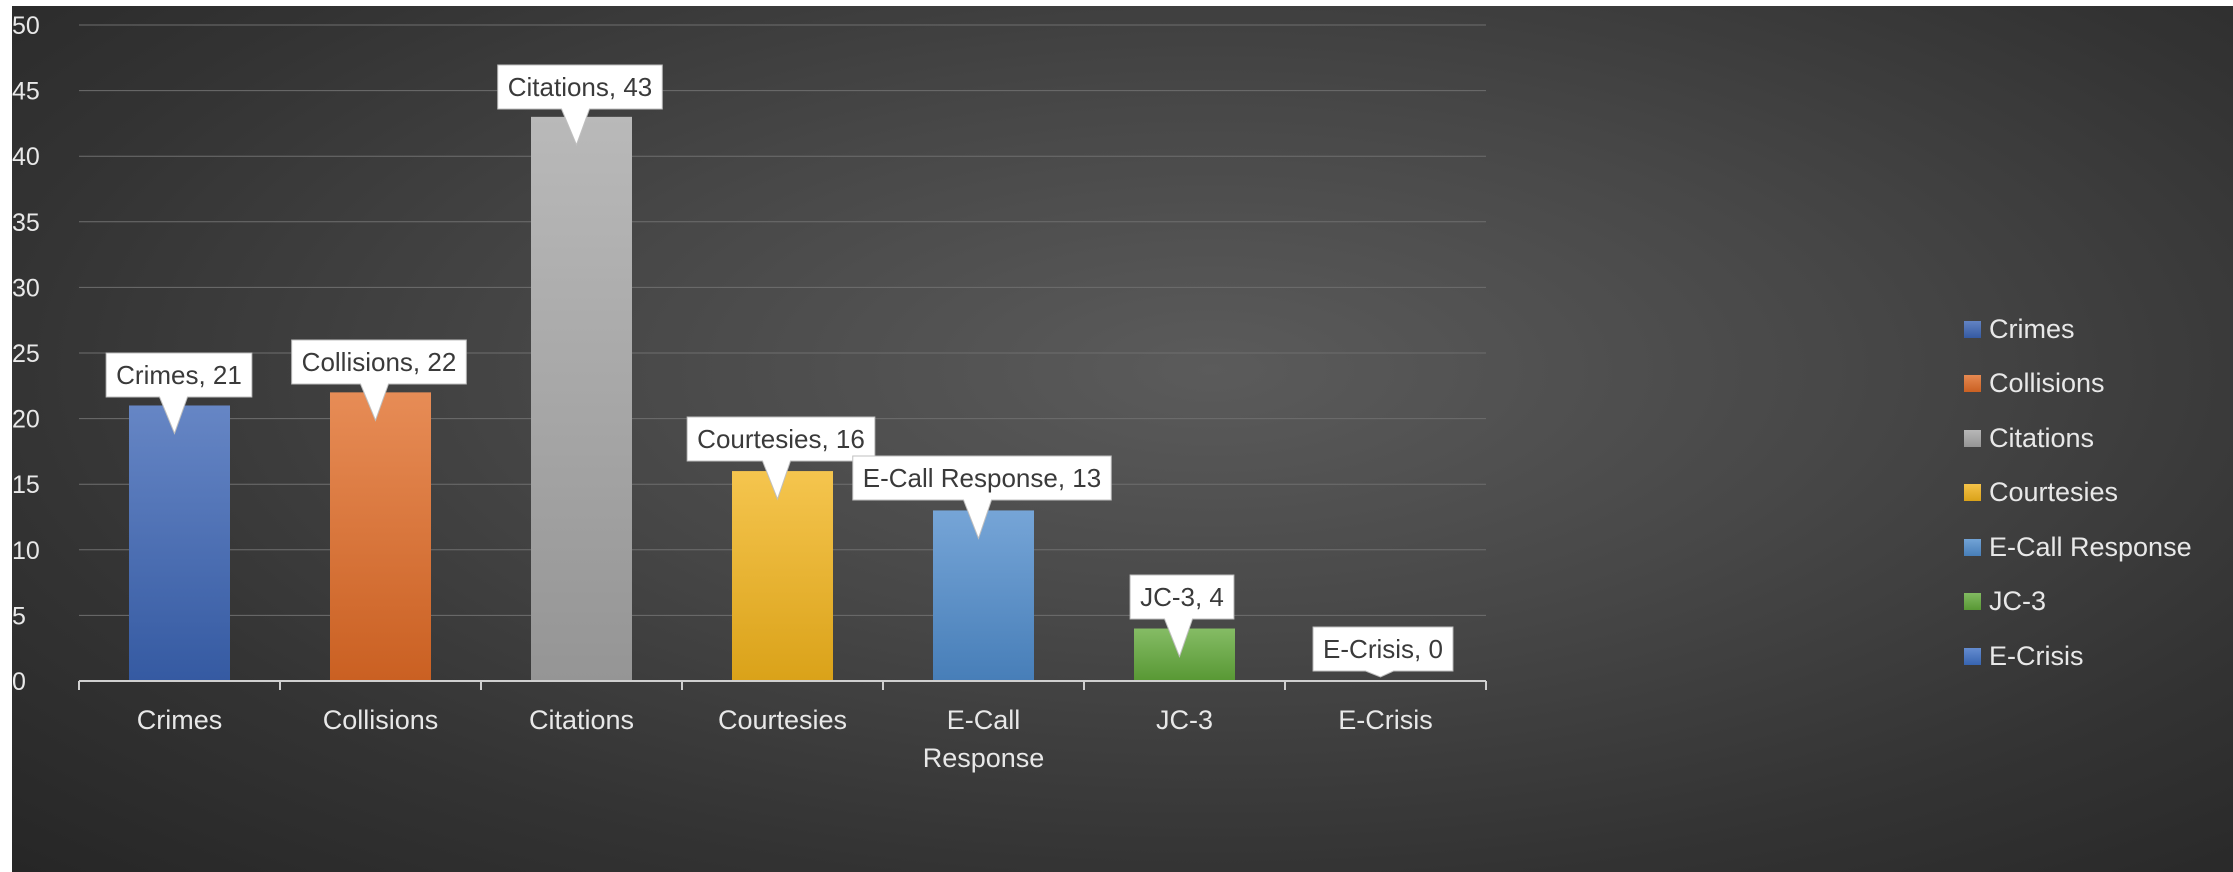 The width and height of the screenshot is (2233, 872). I want to click on legend-label: Courtesies, so click(2054, 492).